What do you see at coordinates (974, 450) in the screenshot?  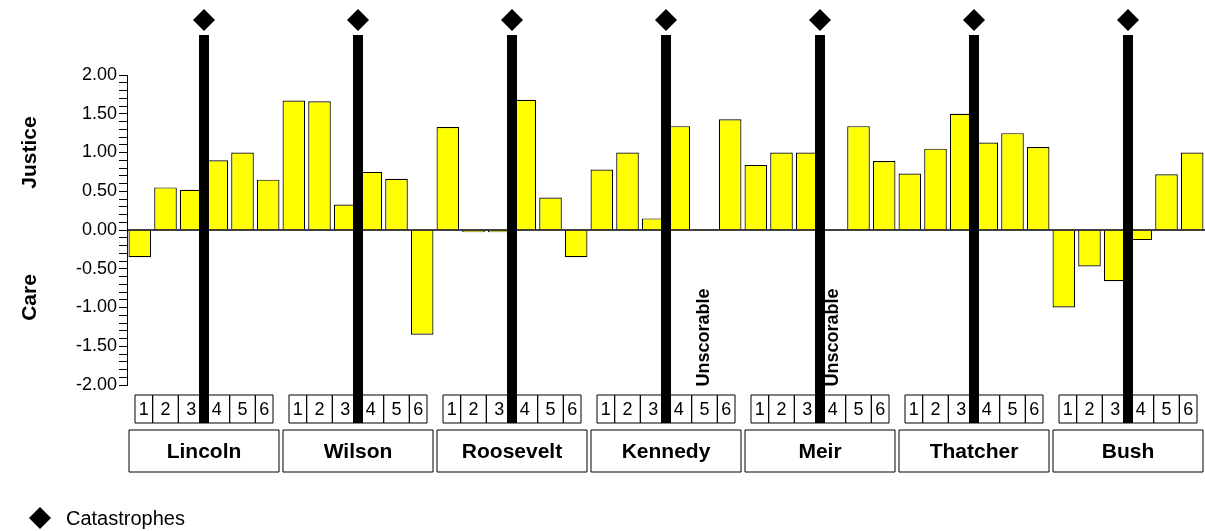 I see `text: Thatcher` at bounding box center [974, 450].